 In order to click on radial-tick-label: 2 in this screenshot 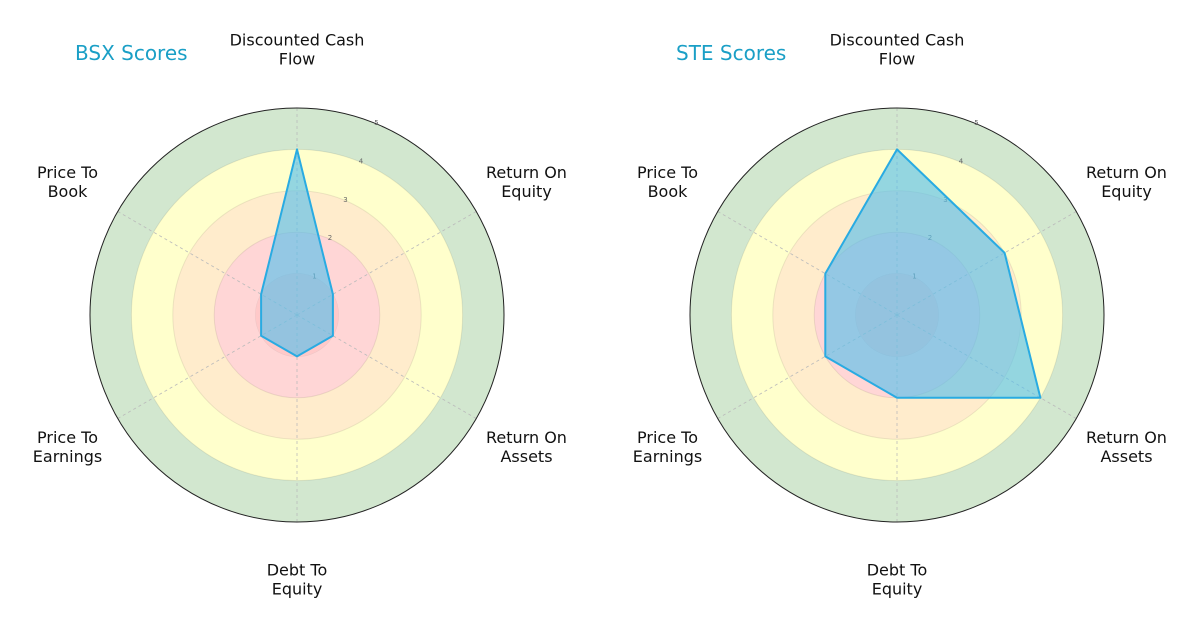, I will do `click(330, 238)`.